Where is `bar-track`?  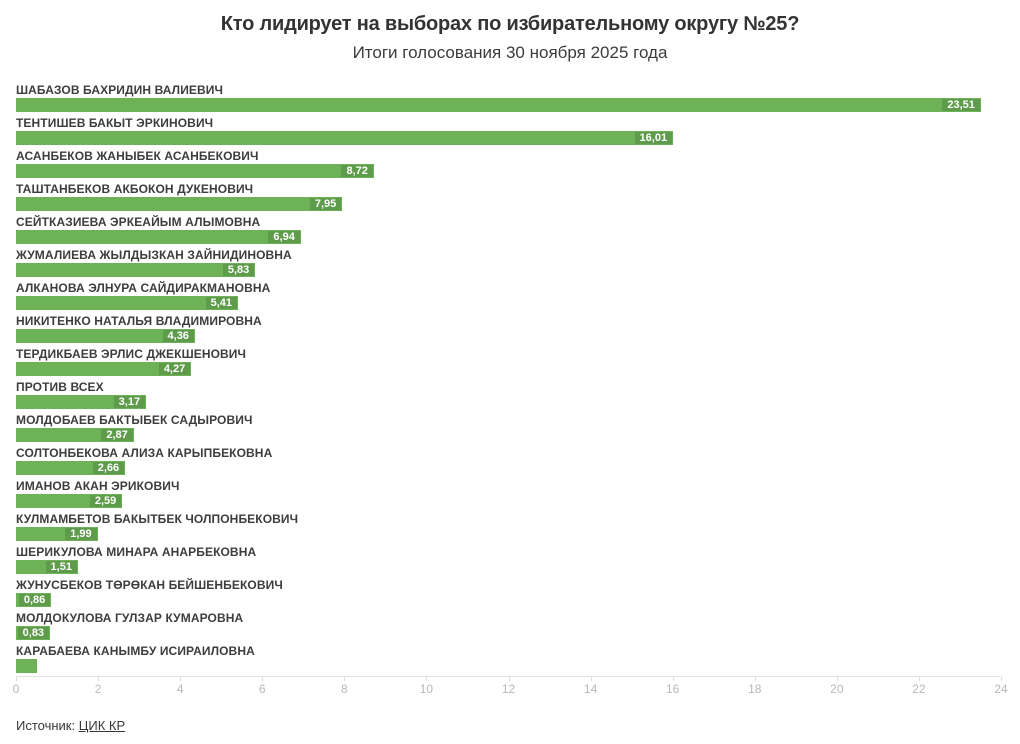
bar-track is located at coordinates (508, 666).